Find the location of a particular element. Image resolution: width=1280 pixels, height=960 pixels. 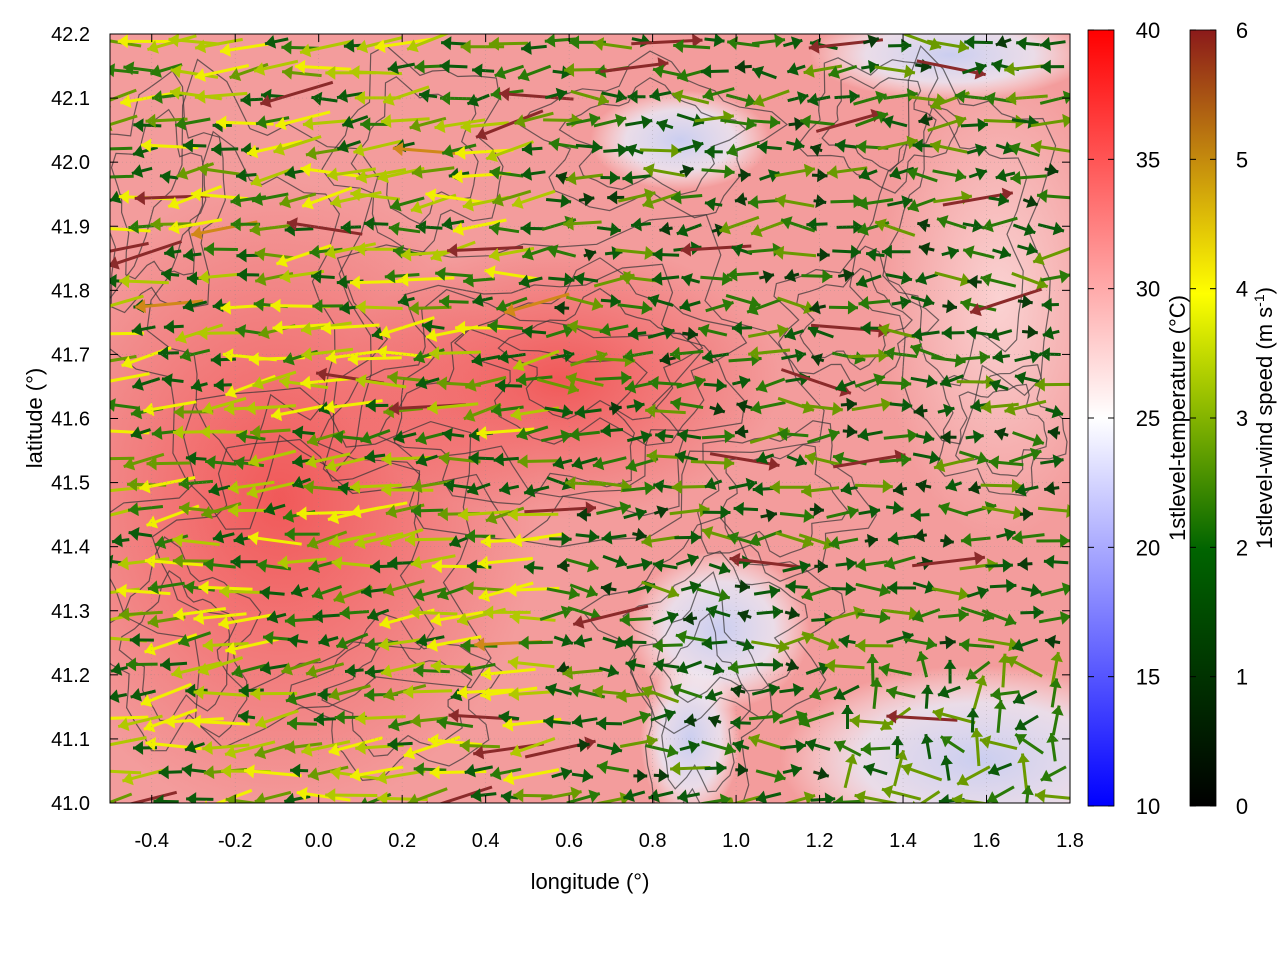

x-tick-label: 0.0 is located at coordinates (319, 841).